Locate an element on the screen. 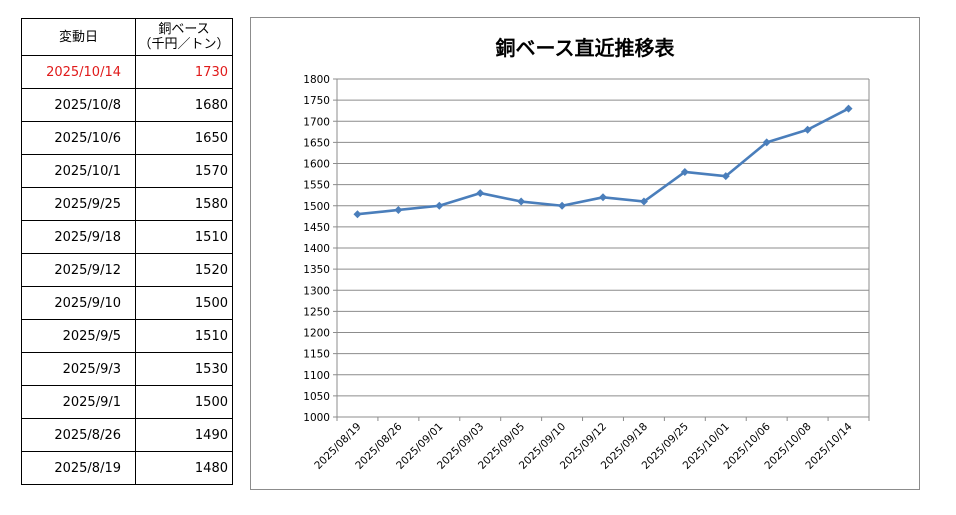 Image resolution: width=956 pixels, height=515 pixels. row-date: 2025/10/8 is located at coordinates (78, 105).